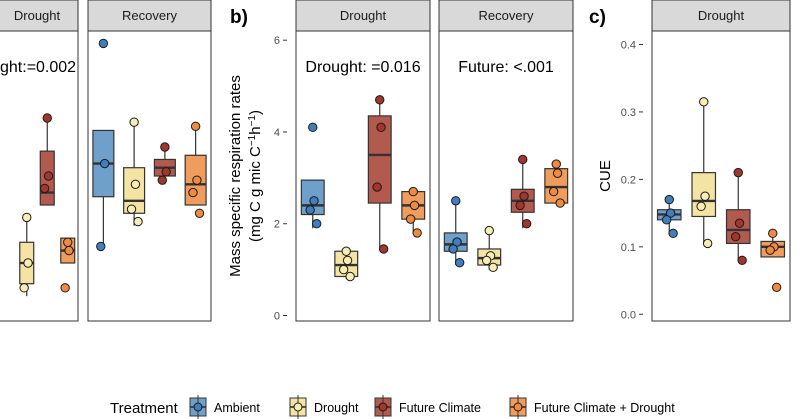 The image size is (800, 419). I want to click on facet-drought: Drought Drought: =0.016, so click(363, 161).